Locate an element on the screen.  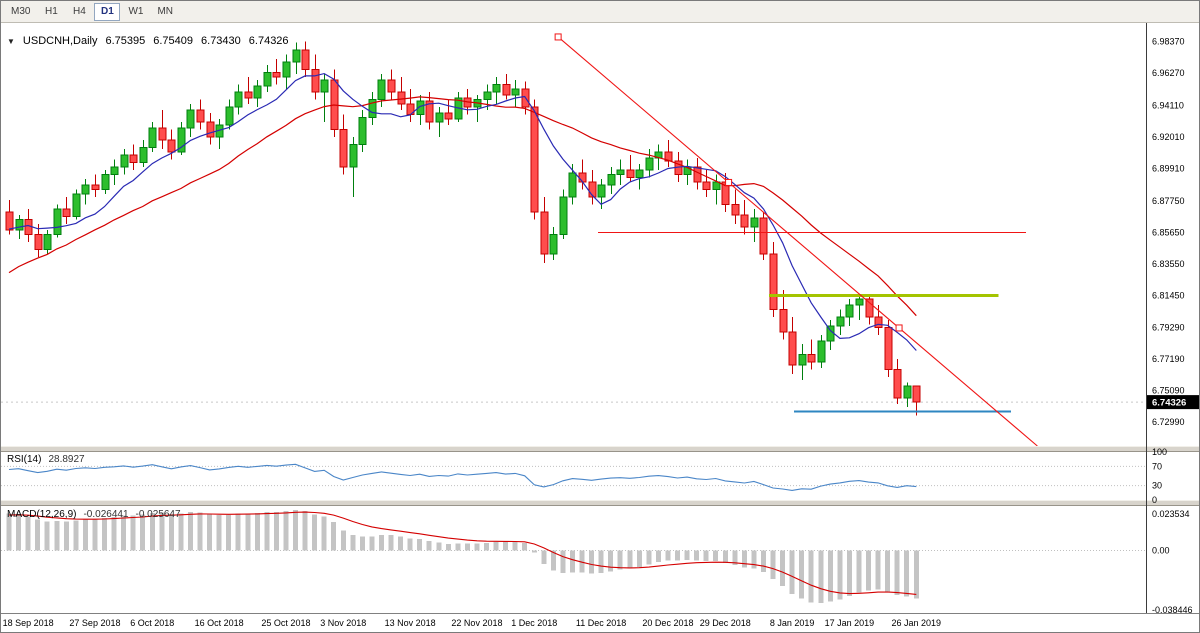
svg-text: 6.96270 is located at coordinates (1168, 73).